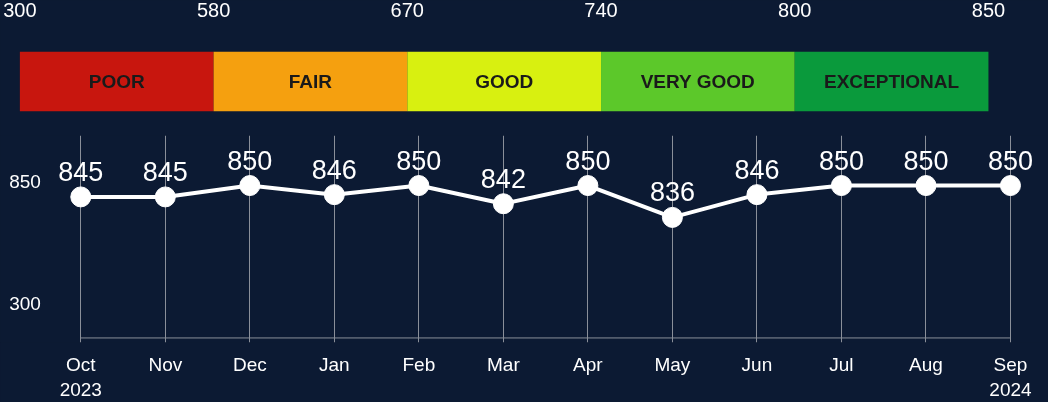  Describe the element at coordinates (503, 178) in the screenshot. I see `data-label: 842` at that location.